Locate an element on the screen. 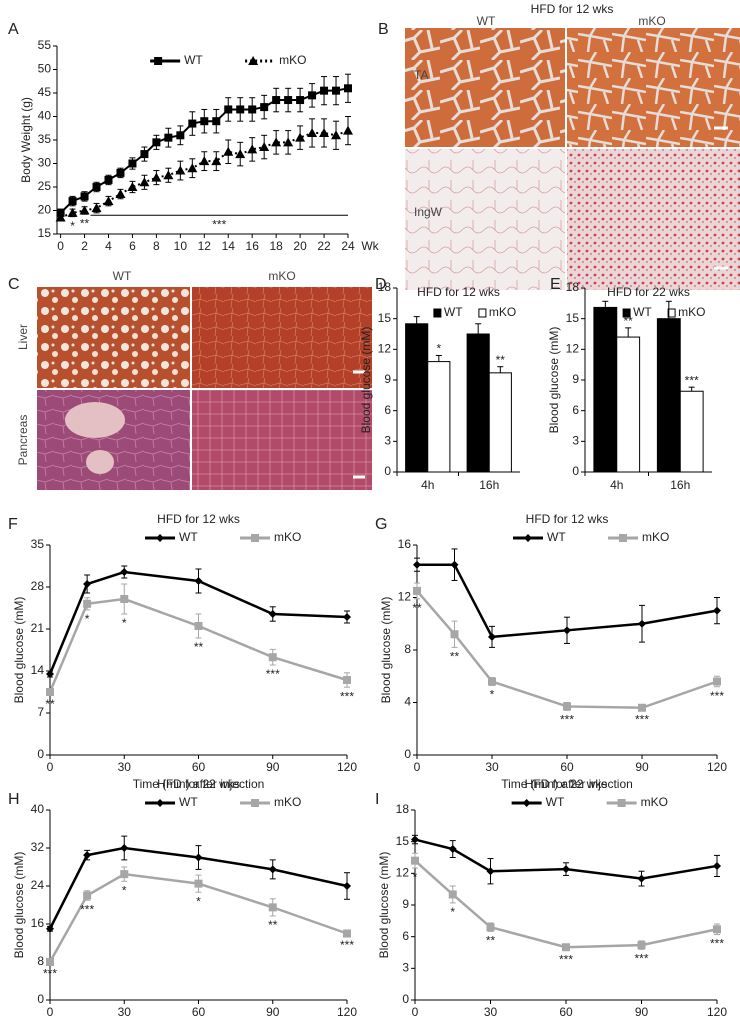 This screenshot has height=1021, width=740. panel-letter: G is located at coordinates (381, 524).